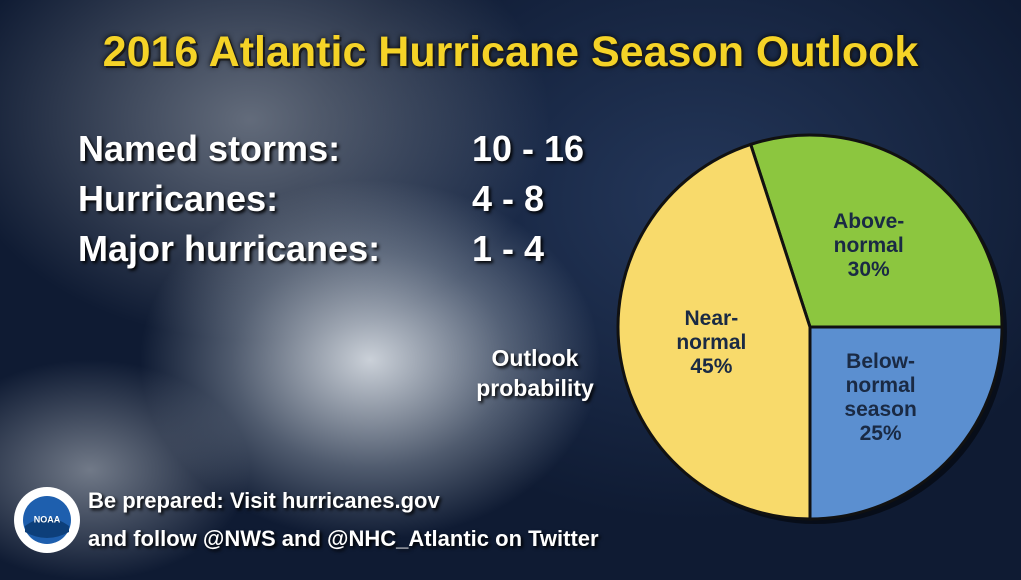 Image resolution: width=1021 pixels, height=580 pixels. I want to click on logo-text: NOAA, so click(47, 519).